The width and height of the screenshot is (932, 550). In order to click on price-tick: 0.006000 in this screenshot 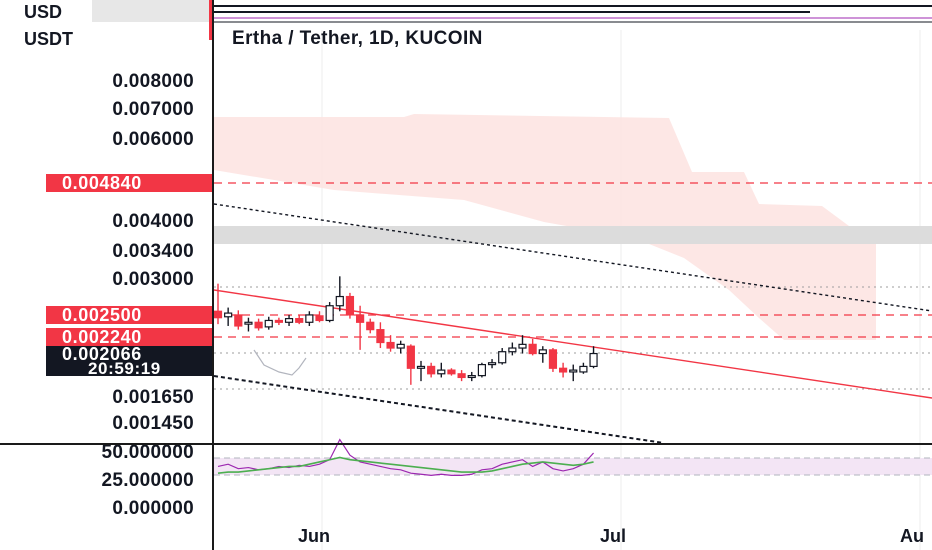, I will do `click(153, 139)`.